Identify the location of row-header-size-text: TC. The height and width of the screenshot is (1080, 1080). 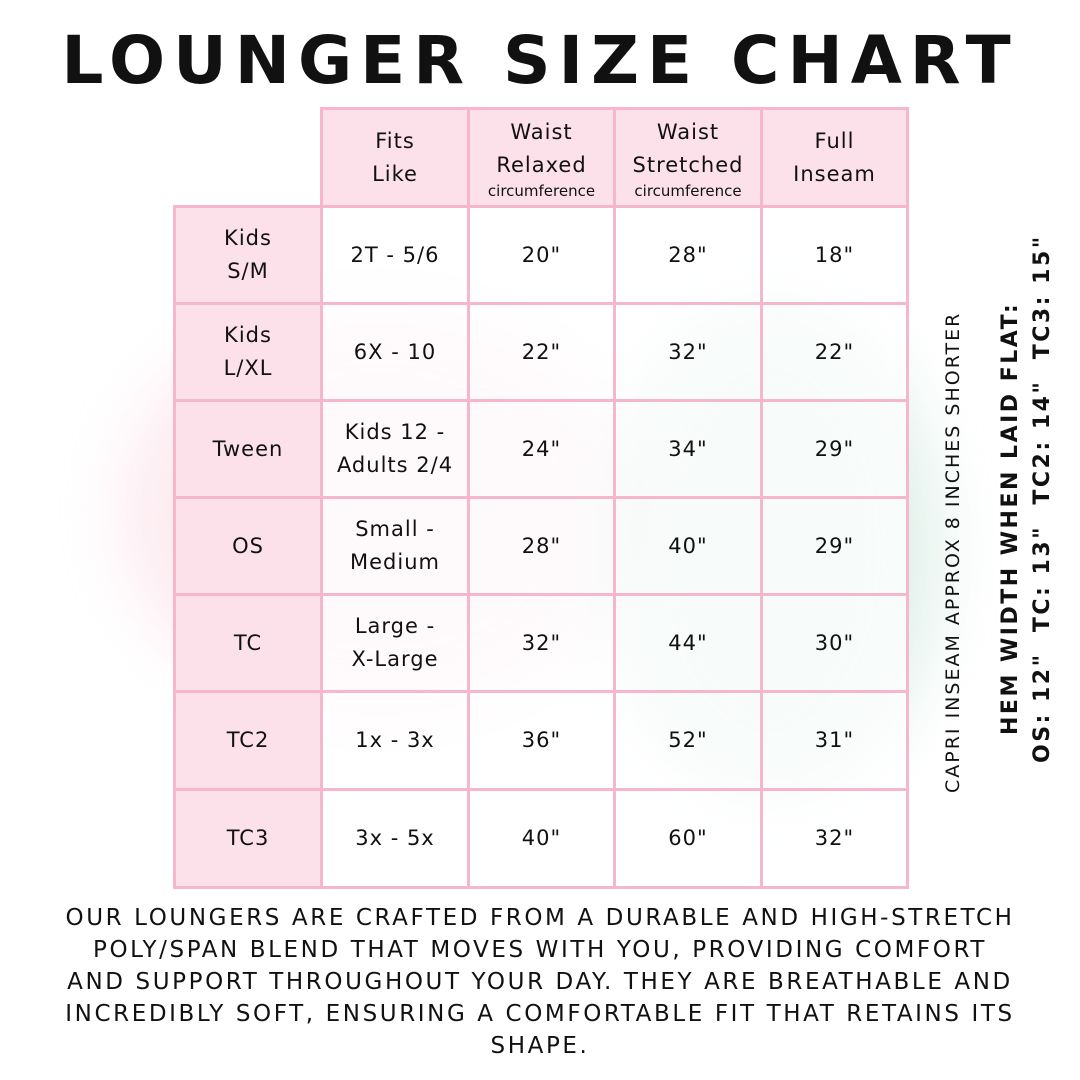
(248, 642).